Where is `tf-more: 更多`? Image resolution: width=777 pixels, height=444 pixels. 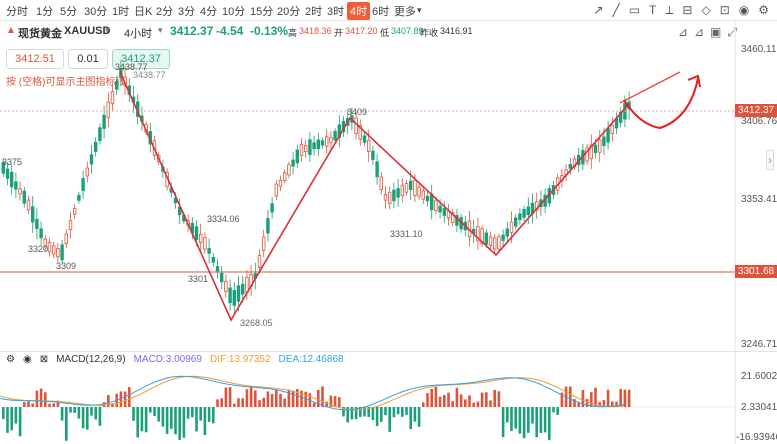 tf-more: 更多 is located at coordinates (405, 12).